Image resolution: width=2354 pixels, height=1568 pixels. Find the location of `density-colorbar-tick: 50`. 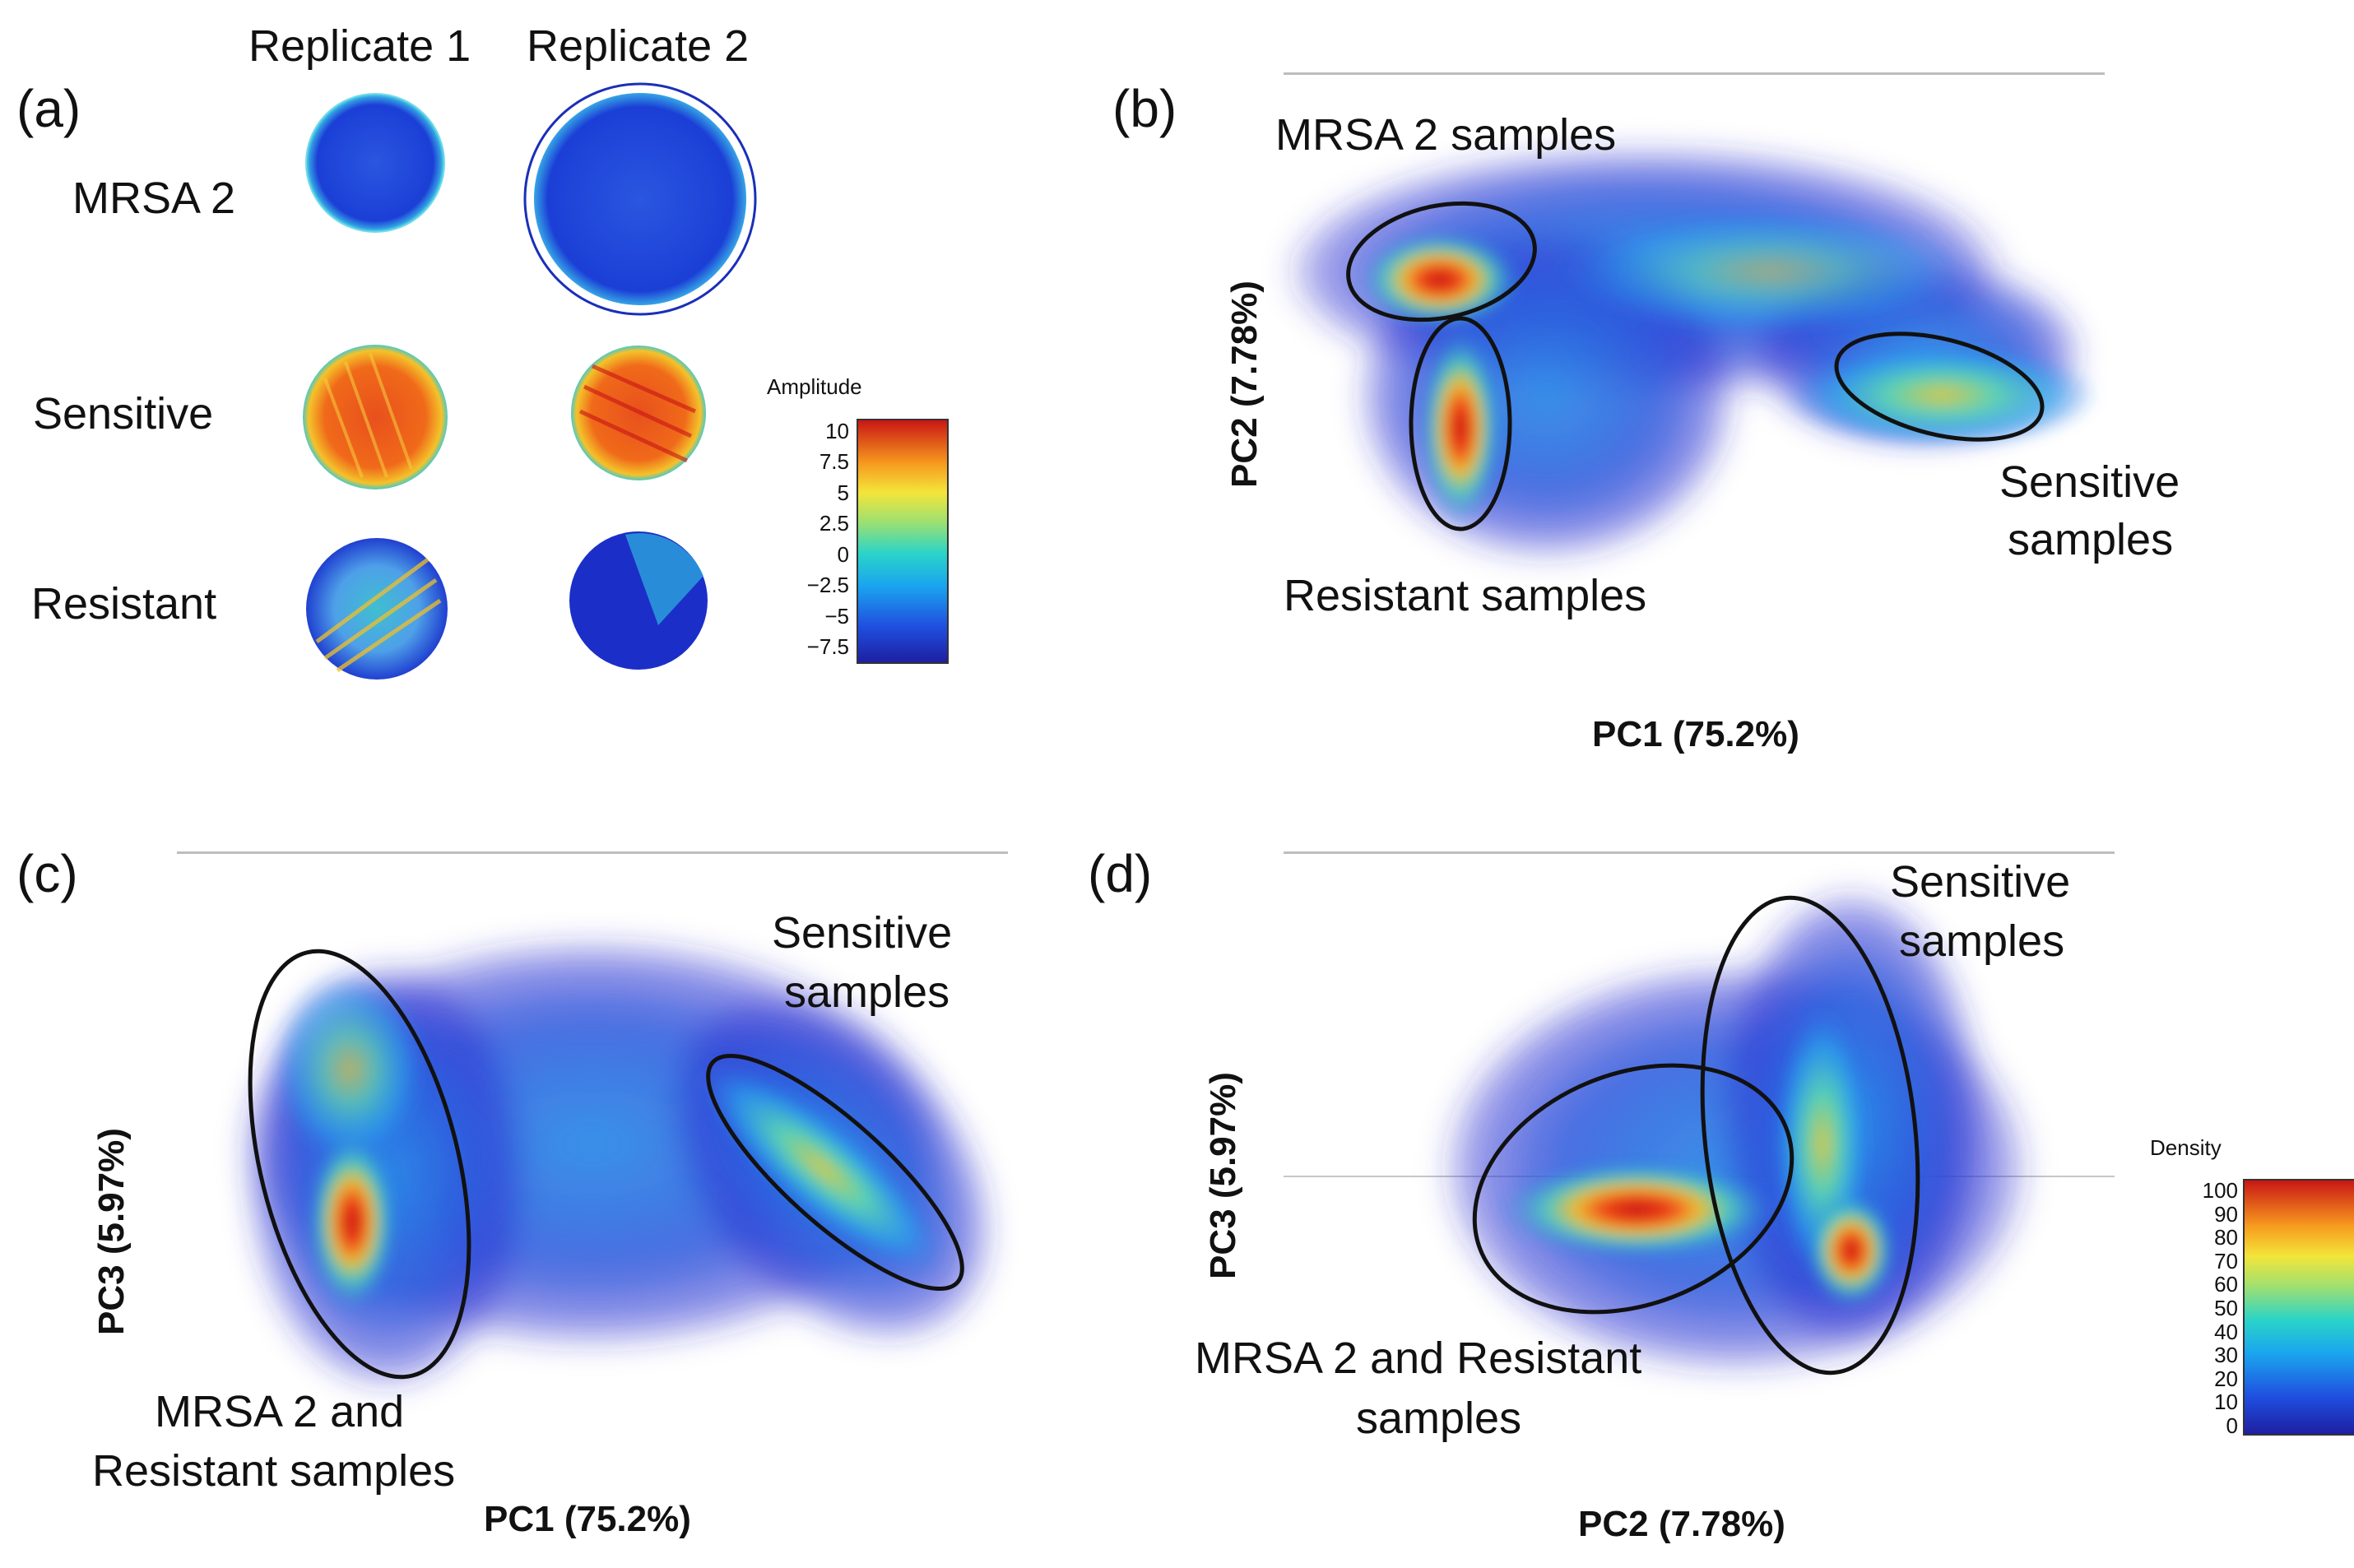

density-colorbar-tick: 50 is located at coordinates (2226, 1308).